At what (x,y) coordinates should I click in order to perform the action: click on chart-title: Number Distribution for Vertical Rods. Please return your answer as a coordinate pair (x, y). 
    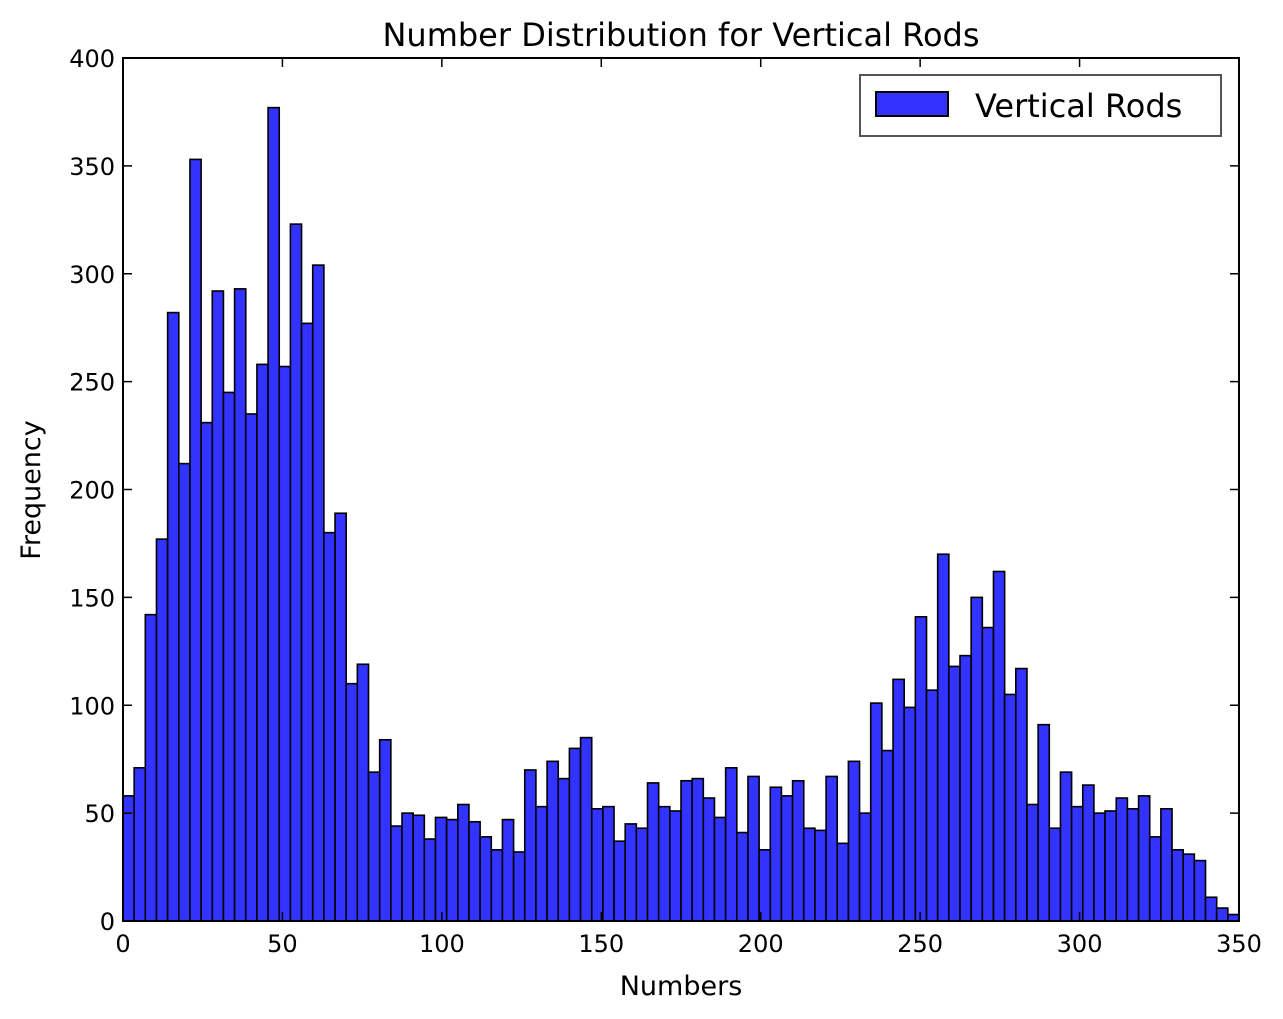
    Looking at the image, I should click on (680, 35).